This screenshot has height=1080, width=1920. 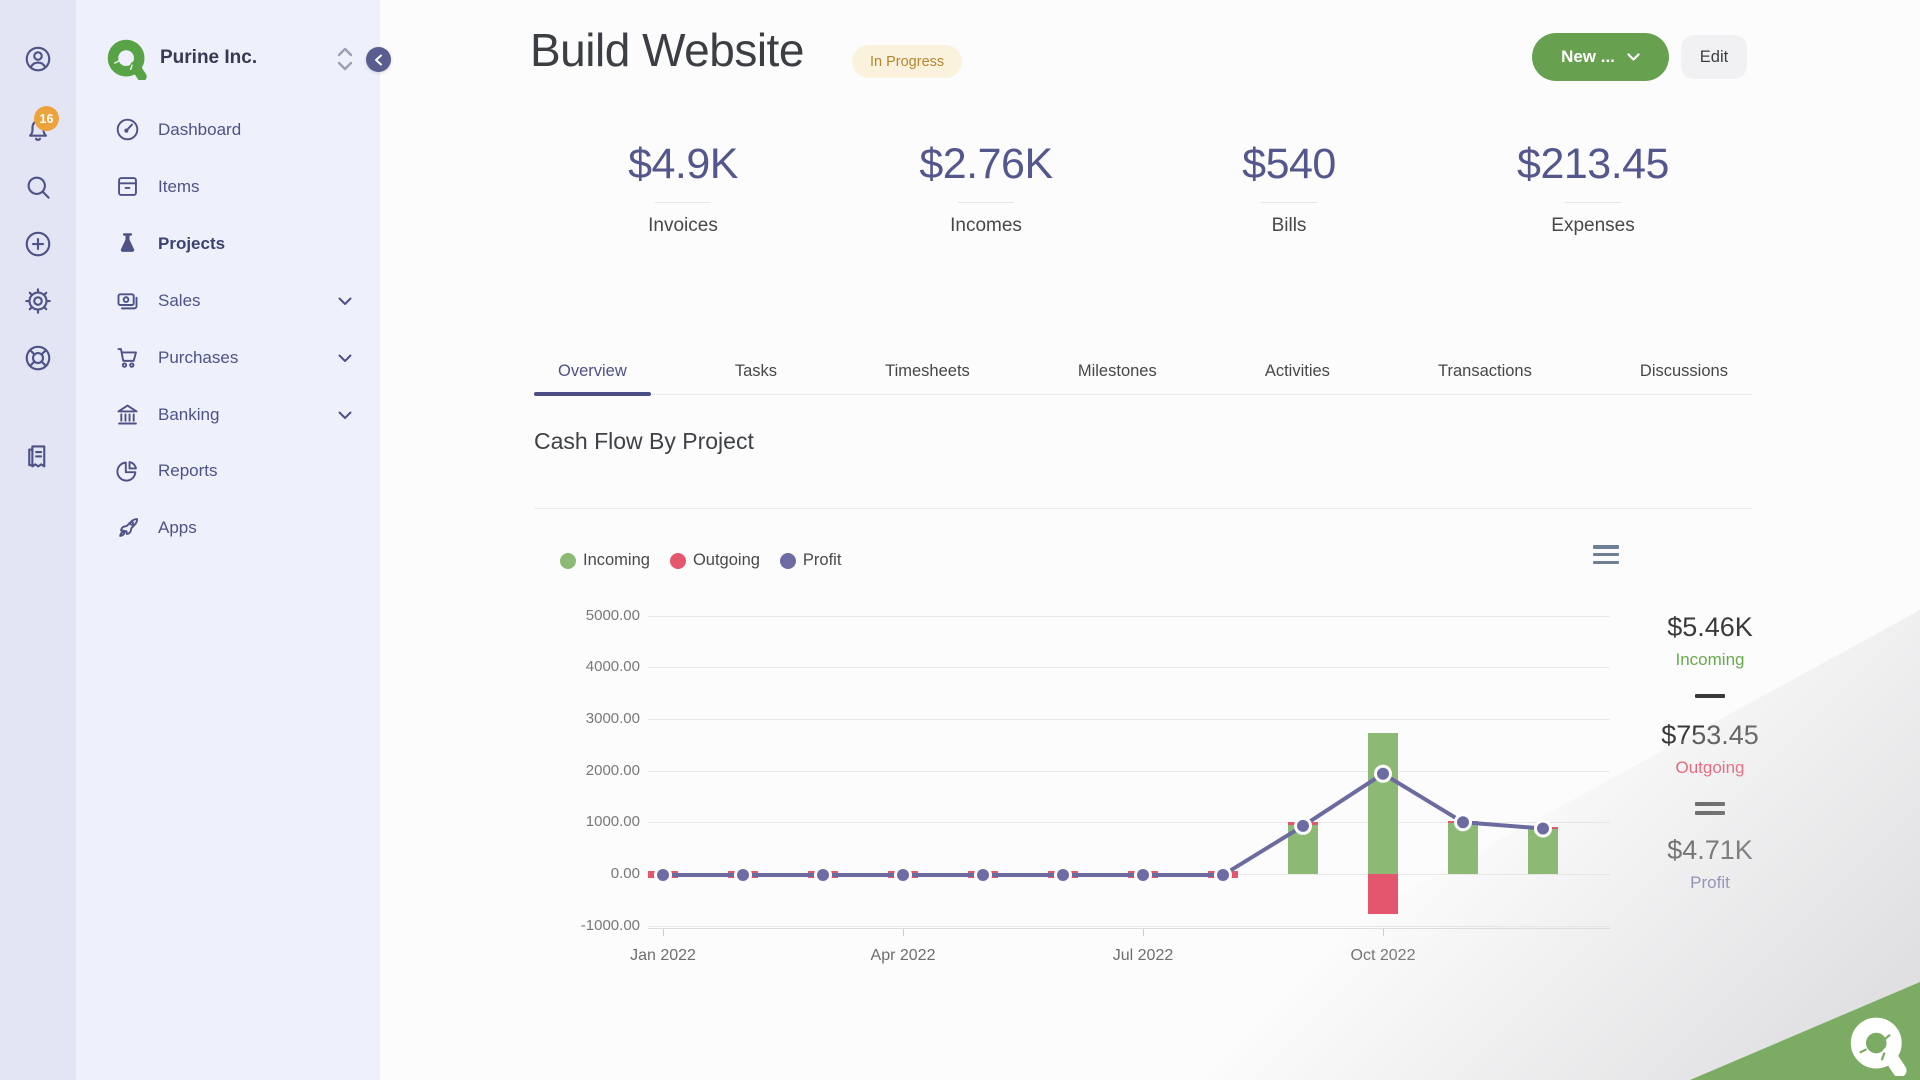 I want to click on sidebar-item-apps: Apps, so click(x=228, y=527).